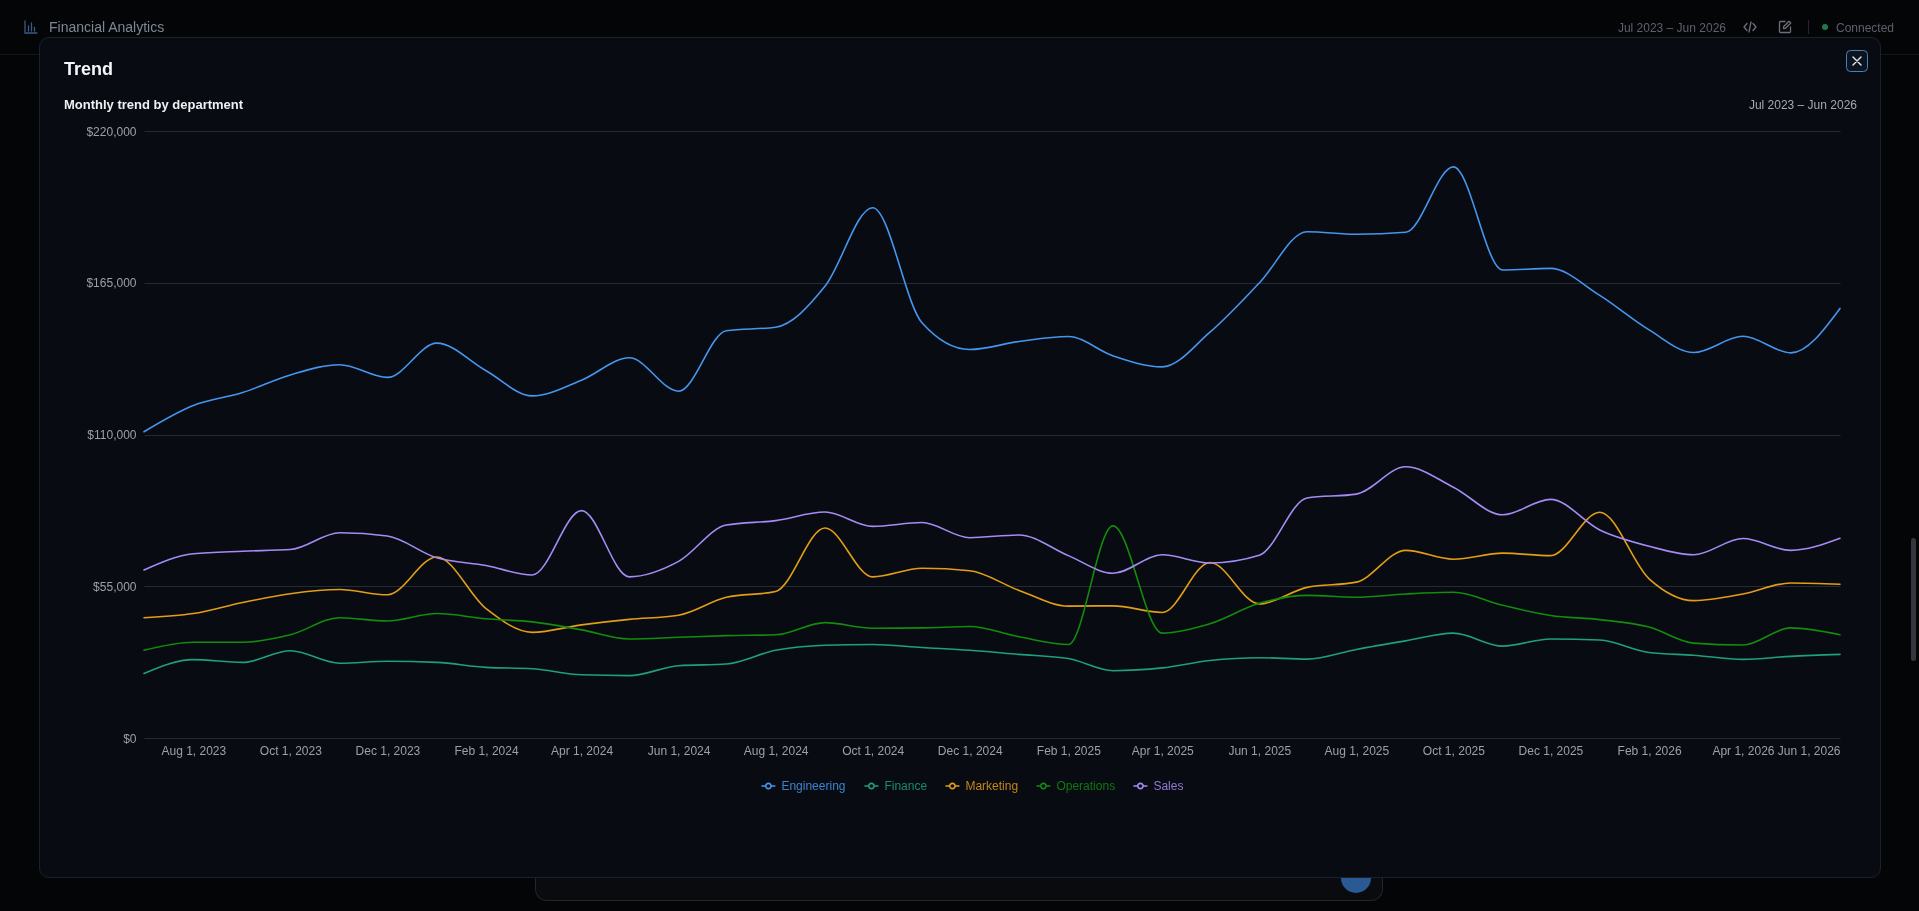  What do you see at coordinates (1809, 750) in the screenshot?
I see `x-tick-label: Jun 1, 2026` at bounding box center [1809, 750].